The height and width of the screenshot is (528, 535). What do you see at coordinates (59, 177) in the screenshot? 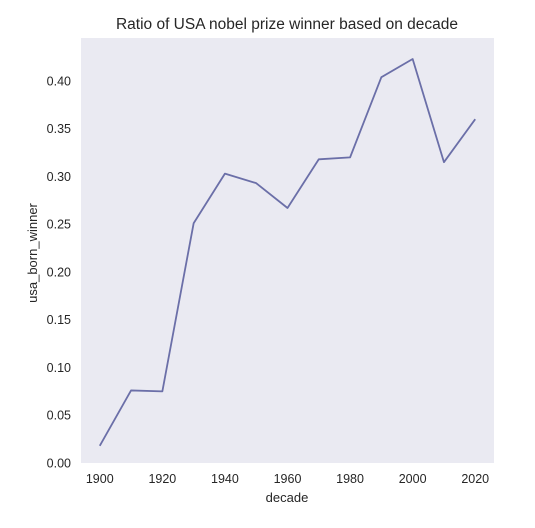
I see `y-tick-label: 0.30` at bounding box center [59, 177].